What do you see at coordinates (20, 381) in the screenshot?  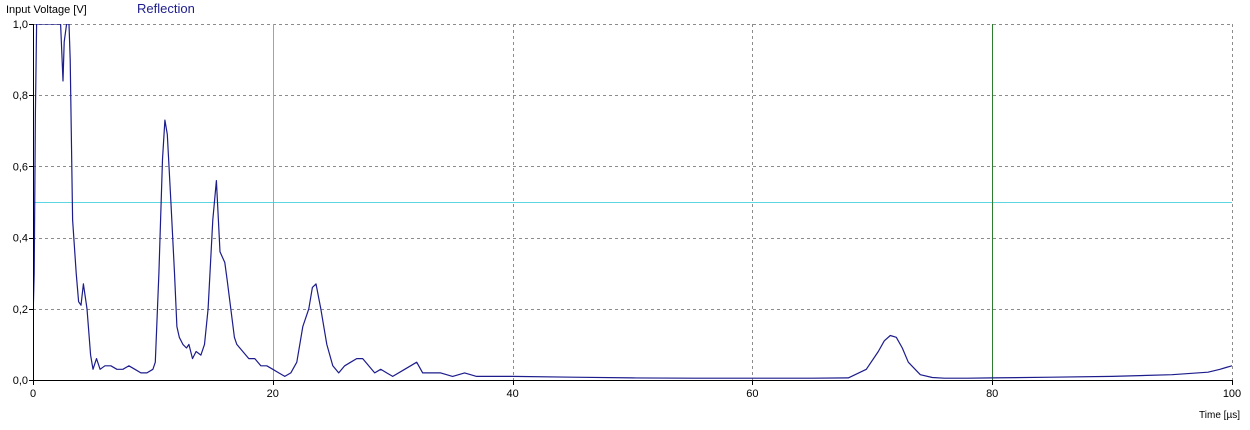 I see `y-tick-label: 0,0` at bounding box center [20, 381].